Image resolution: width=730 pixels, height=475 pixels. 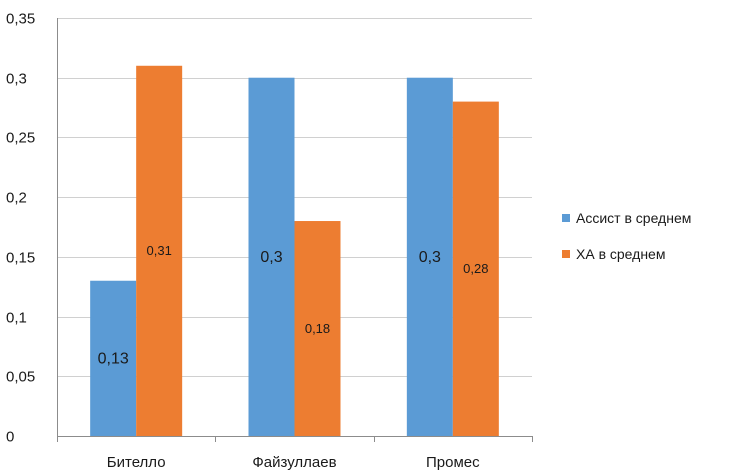 I want to click on data-label: 0,13, so click(x=113, y=359).